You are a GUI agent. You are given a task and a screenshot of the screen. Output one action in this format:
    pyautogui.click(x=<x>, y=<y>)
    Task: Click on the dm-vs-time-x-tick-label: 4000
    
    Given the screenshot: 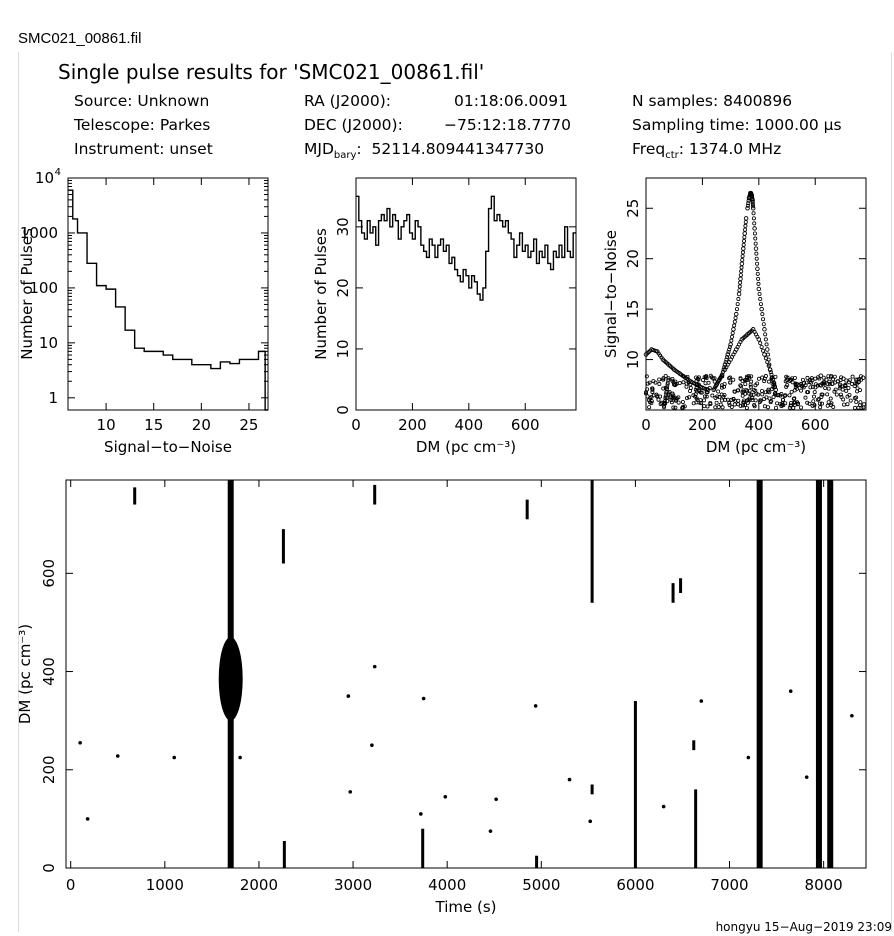 What is the action you would take?
    pyautogui.click(x=447, y=885)
    